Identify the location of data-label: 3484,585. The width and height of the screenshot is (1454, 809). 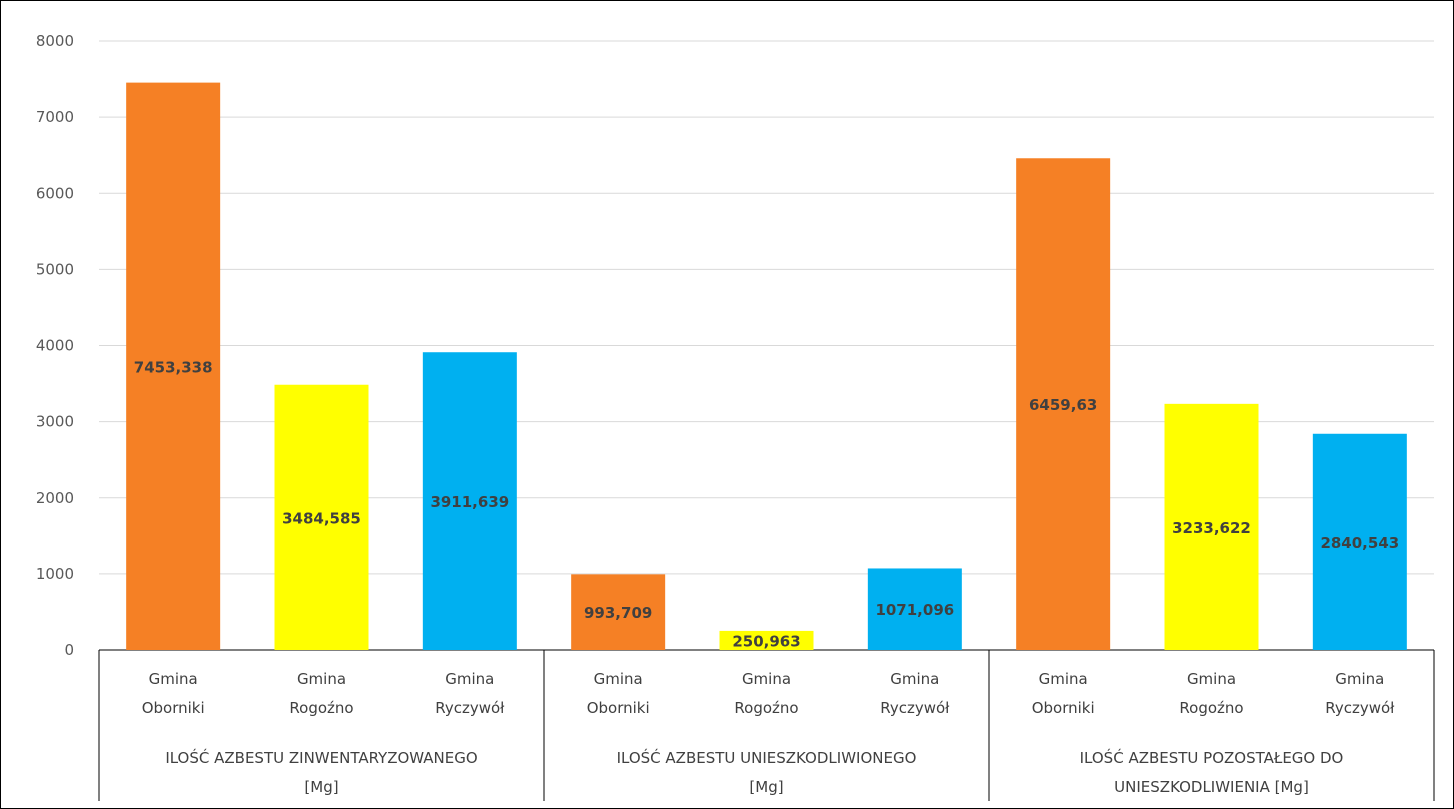
(321, 518).